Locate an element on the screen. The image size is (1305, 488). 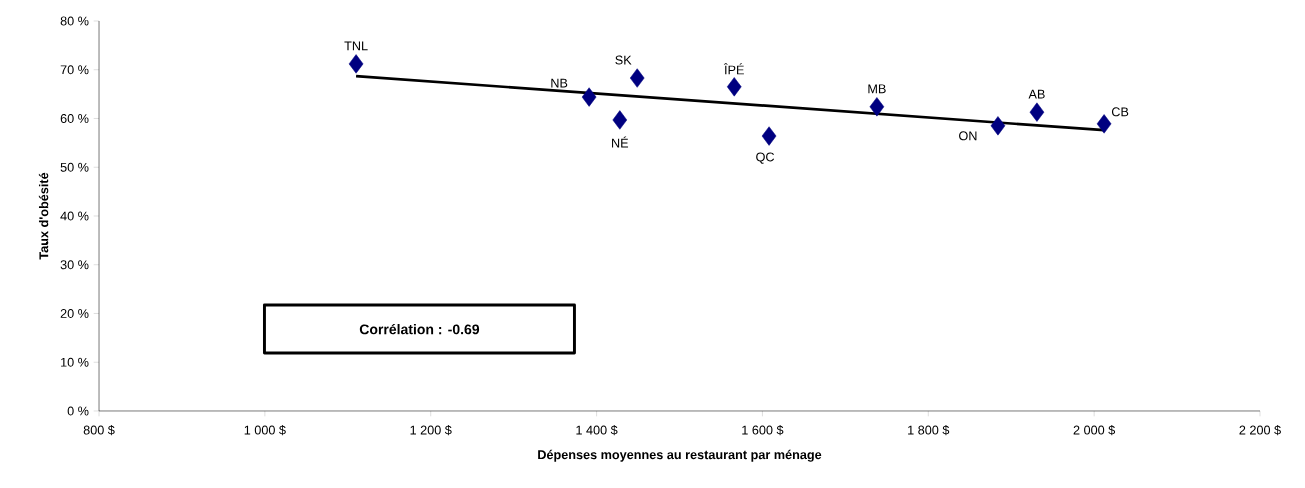
y-tick-label: 60 % is located at coordinates (74, 118).